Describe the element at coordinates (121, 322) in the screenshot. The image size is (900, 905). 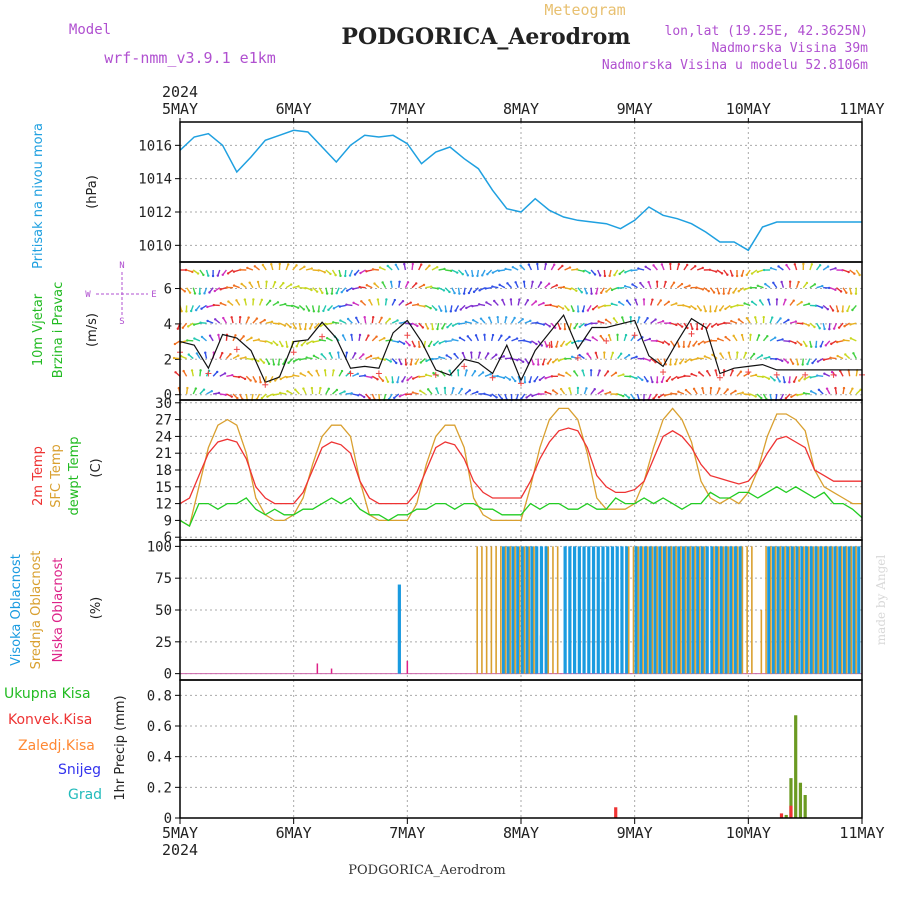
I see `compass-south: S` at that location.